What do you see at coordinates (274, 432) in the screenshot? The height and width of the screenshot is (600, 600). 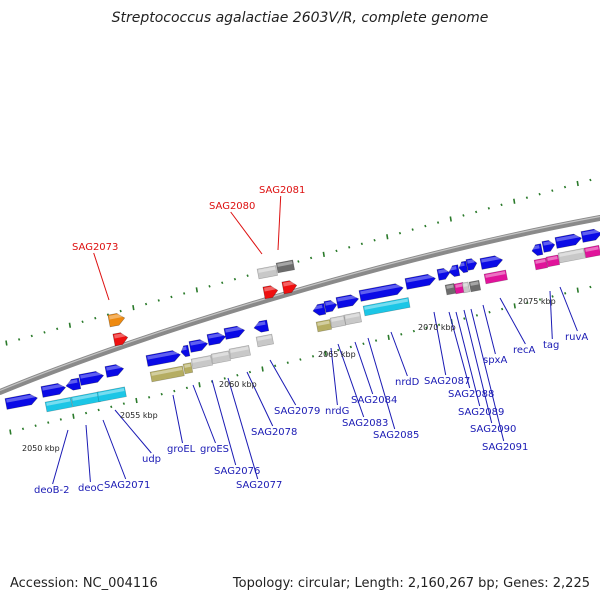 I see `gene-label: SAG2078` at bounding box center [274, 432].